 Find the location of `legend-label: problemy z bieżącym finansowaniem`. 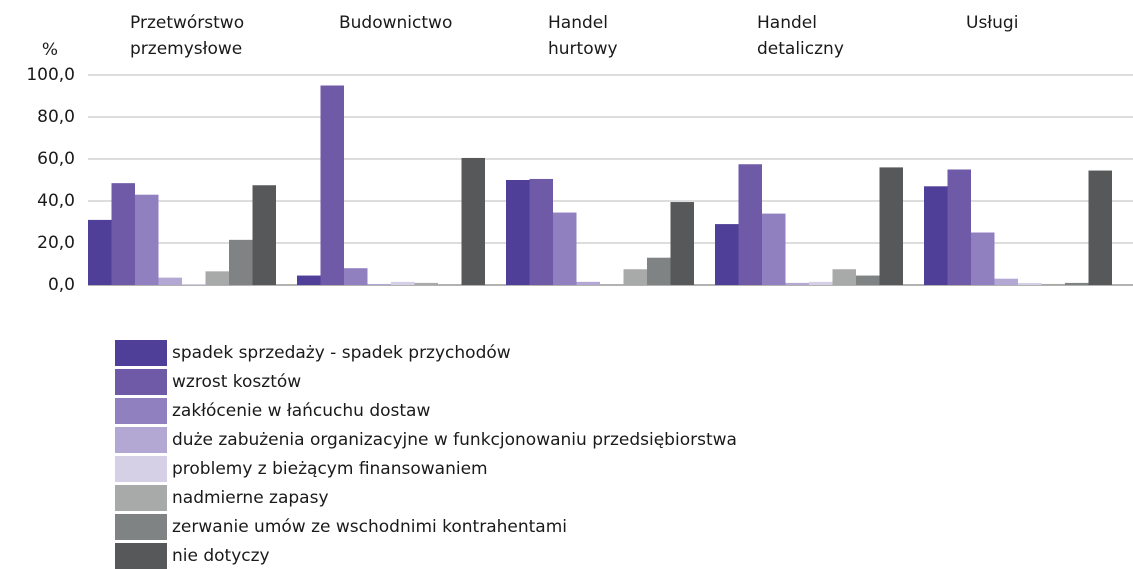

legend-label: problemy z bieżącym finansowaniem is located at coordinates (330, 469).